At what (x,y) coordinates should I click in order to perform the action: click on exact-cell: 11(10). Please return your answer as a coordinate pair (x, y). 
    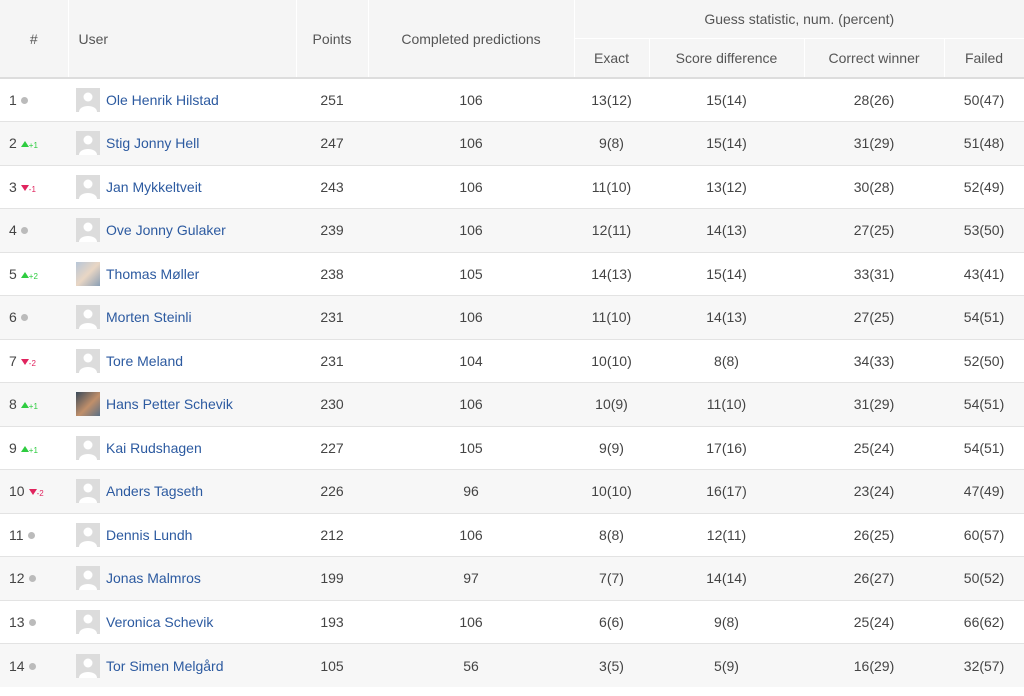
    Looking at the image, I should click on (611, 317).